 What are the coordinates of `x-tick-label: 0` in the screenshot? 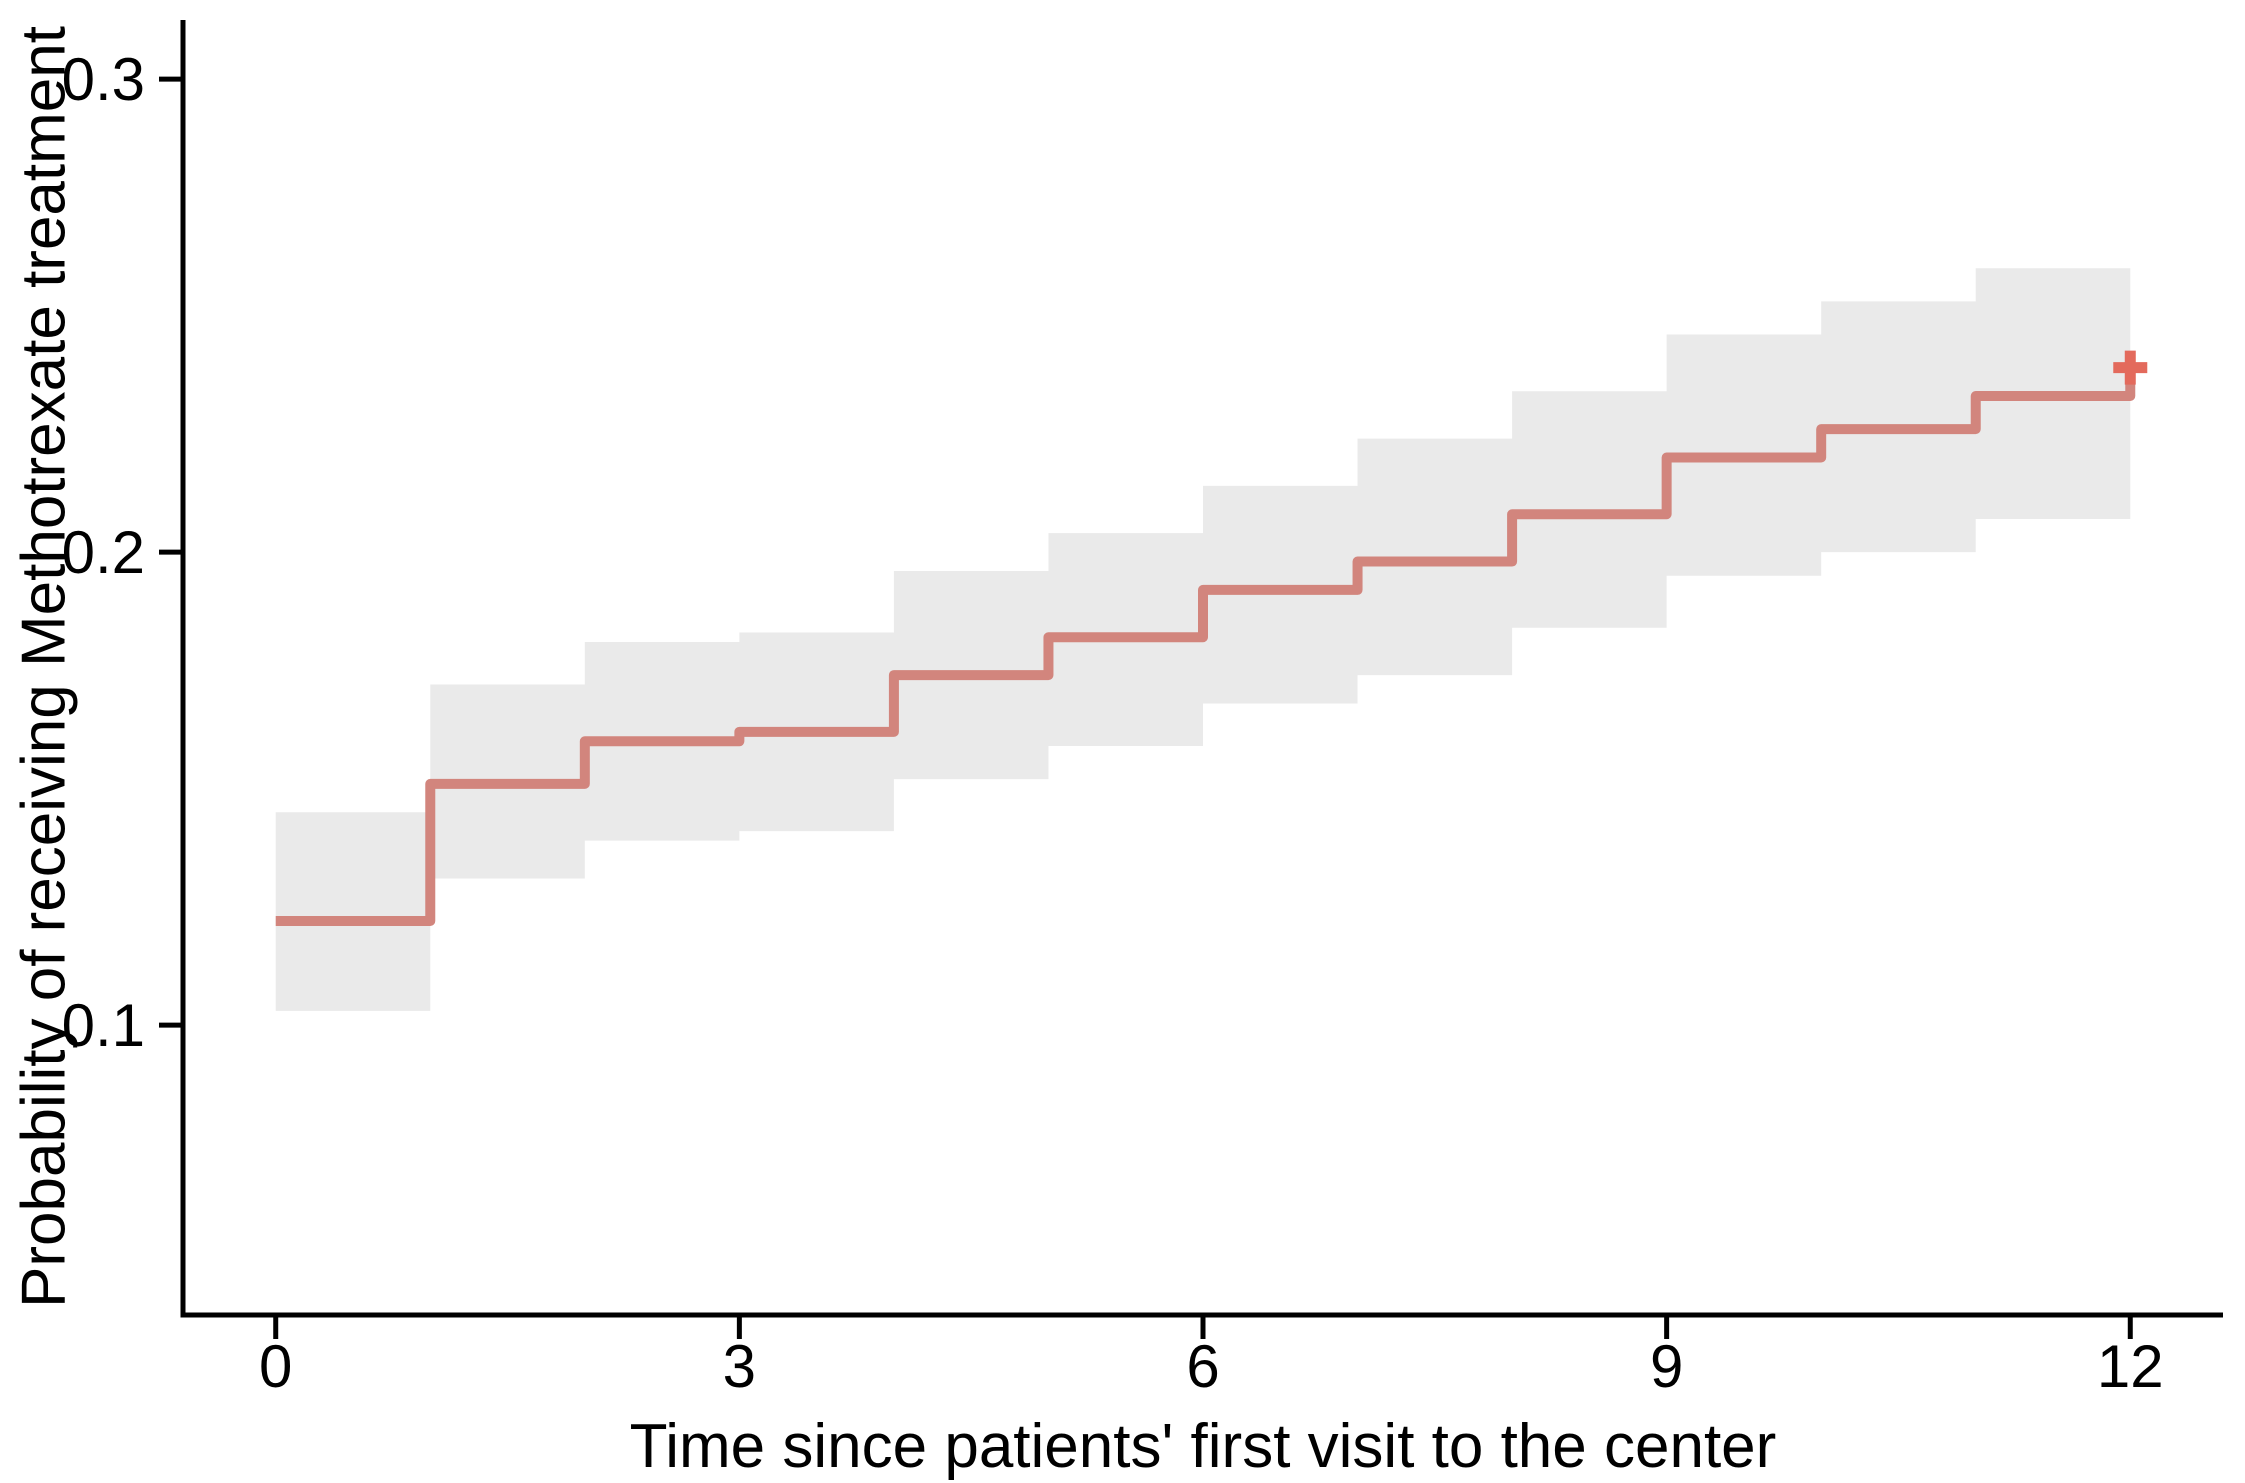 It's located at (275, 1366).